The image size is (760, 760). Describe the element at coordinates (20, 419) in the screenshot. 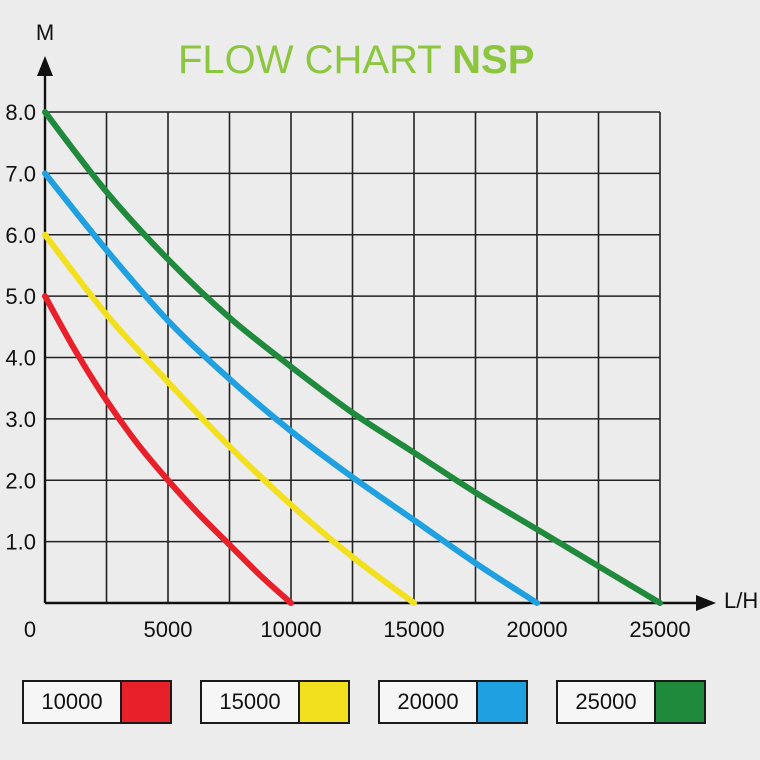

I see `y-tick-label: 3.0` at that location.